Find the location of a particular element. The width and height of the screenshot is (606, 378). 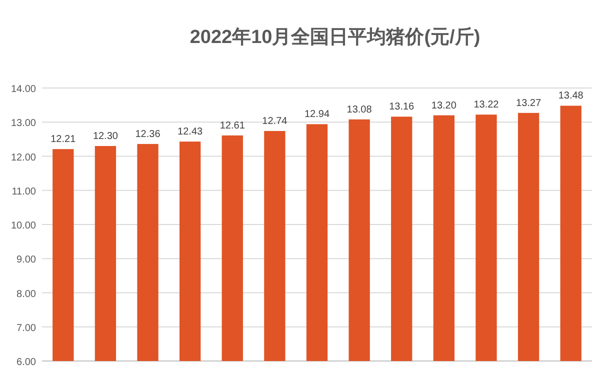

data-label: 12.94 is located at coordinates (317, 114).